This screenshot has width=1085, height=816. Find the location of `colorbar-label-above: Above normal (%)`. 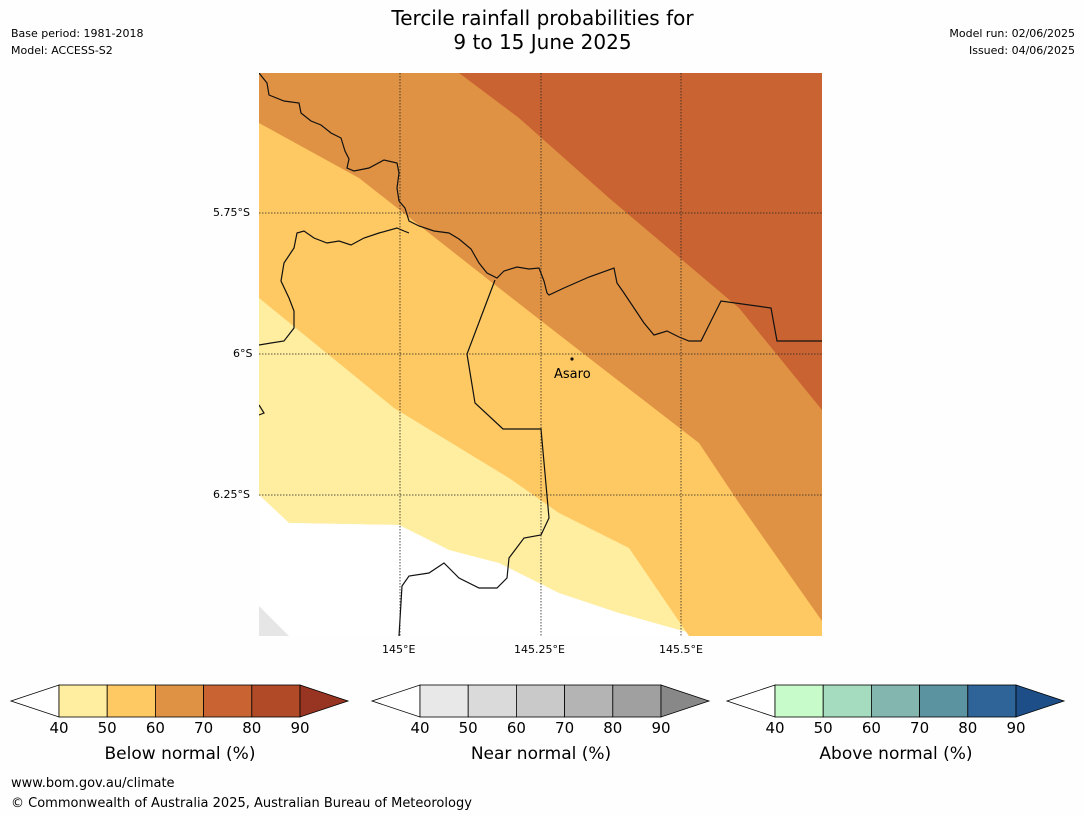

colorbar-label-above: Above normal (%) is located at coordinates (896, 754).